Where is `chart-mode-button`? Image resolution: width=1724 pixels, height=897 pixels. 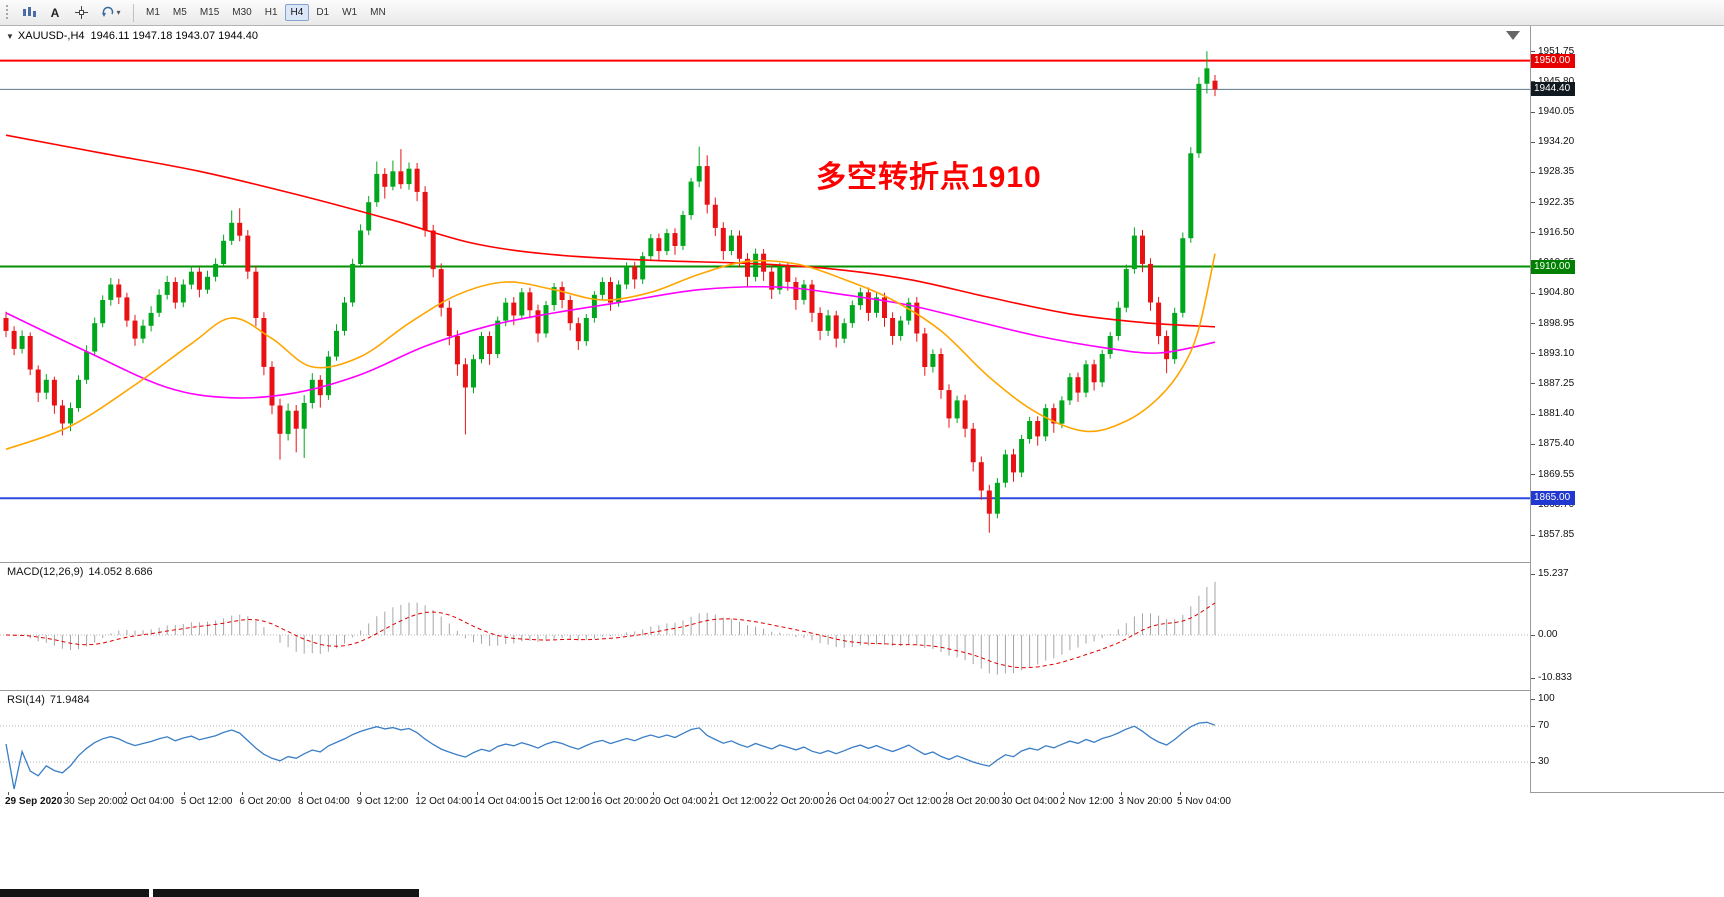
chart-mode-button is located at coordinates (29, 13).